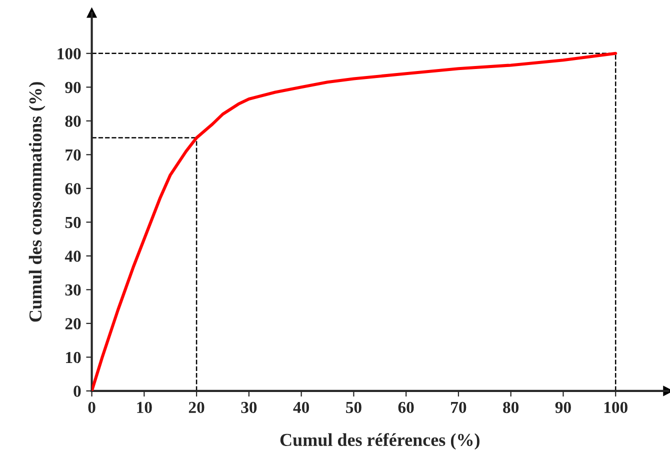  What do you see at coordinates (92, 408) in the screenshot?
I see `x-tick-label: 0` at bounding box center [92, 408].